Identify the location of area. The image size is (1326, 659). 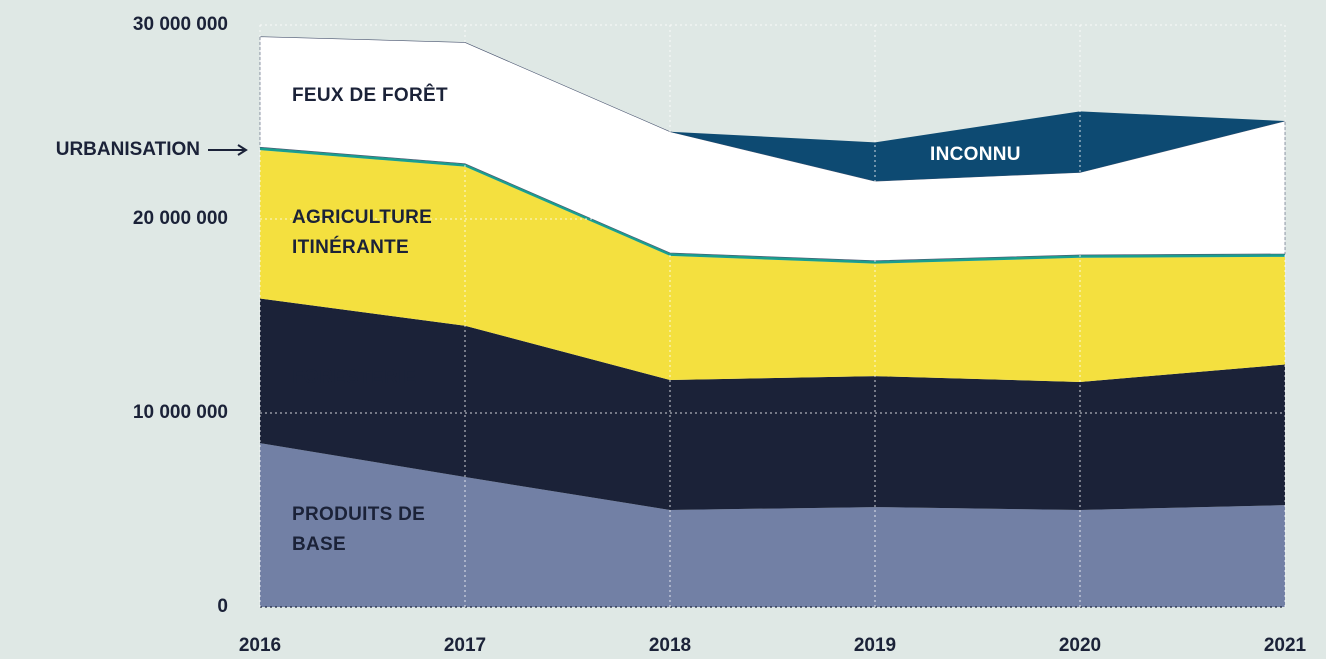
(977, 146).